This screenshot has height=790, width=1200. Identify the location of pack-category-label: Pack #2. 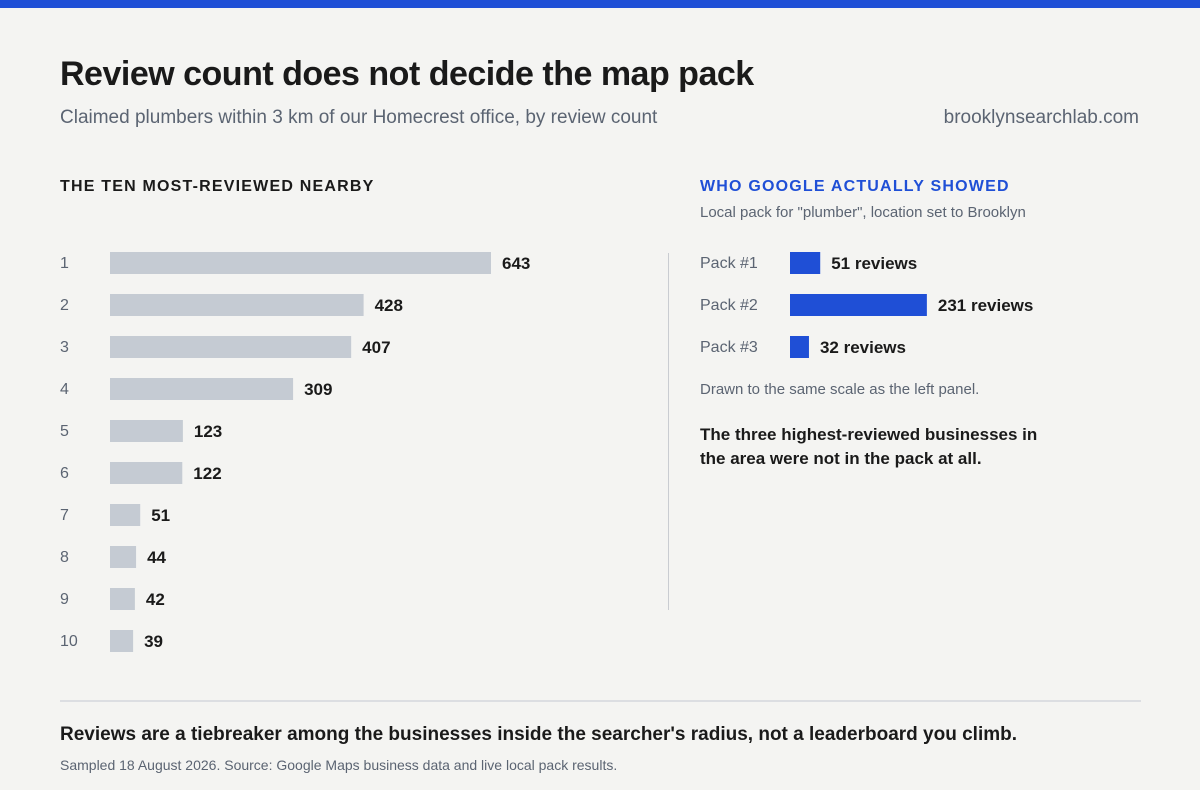
(729, 305).